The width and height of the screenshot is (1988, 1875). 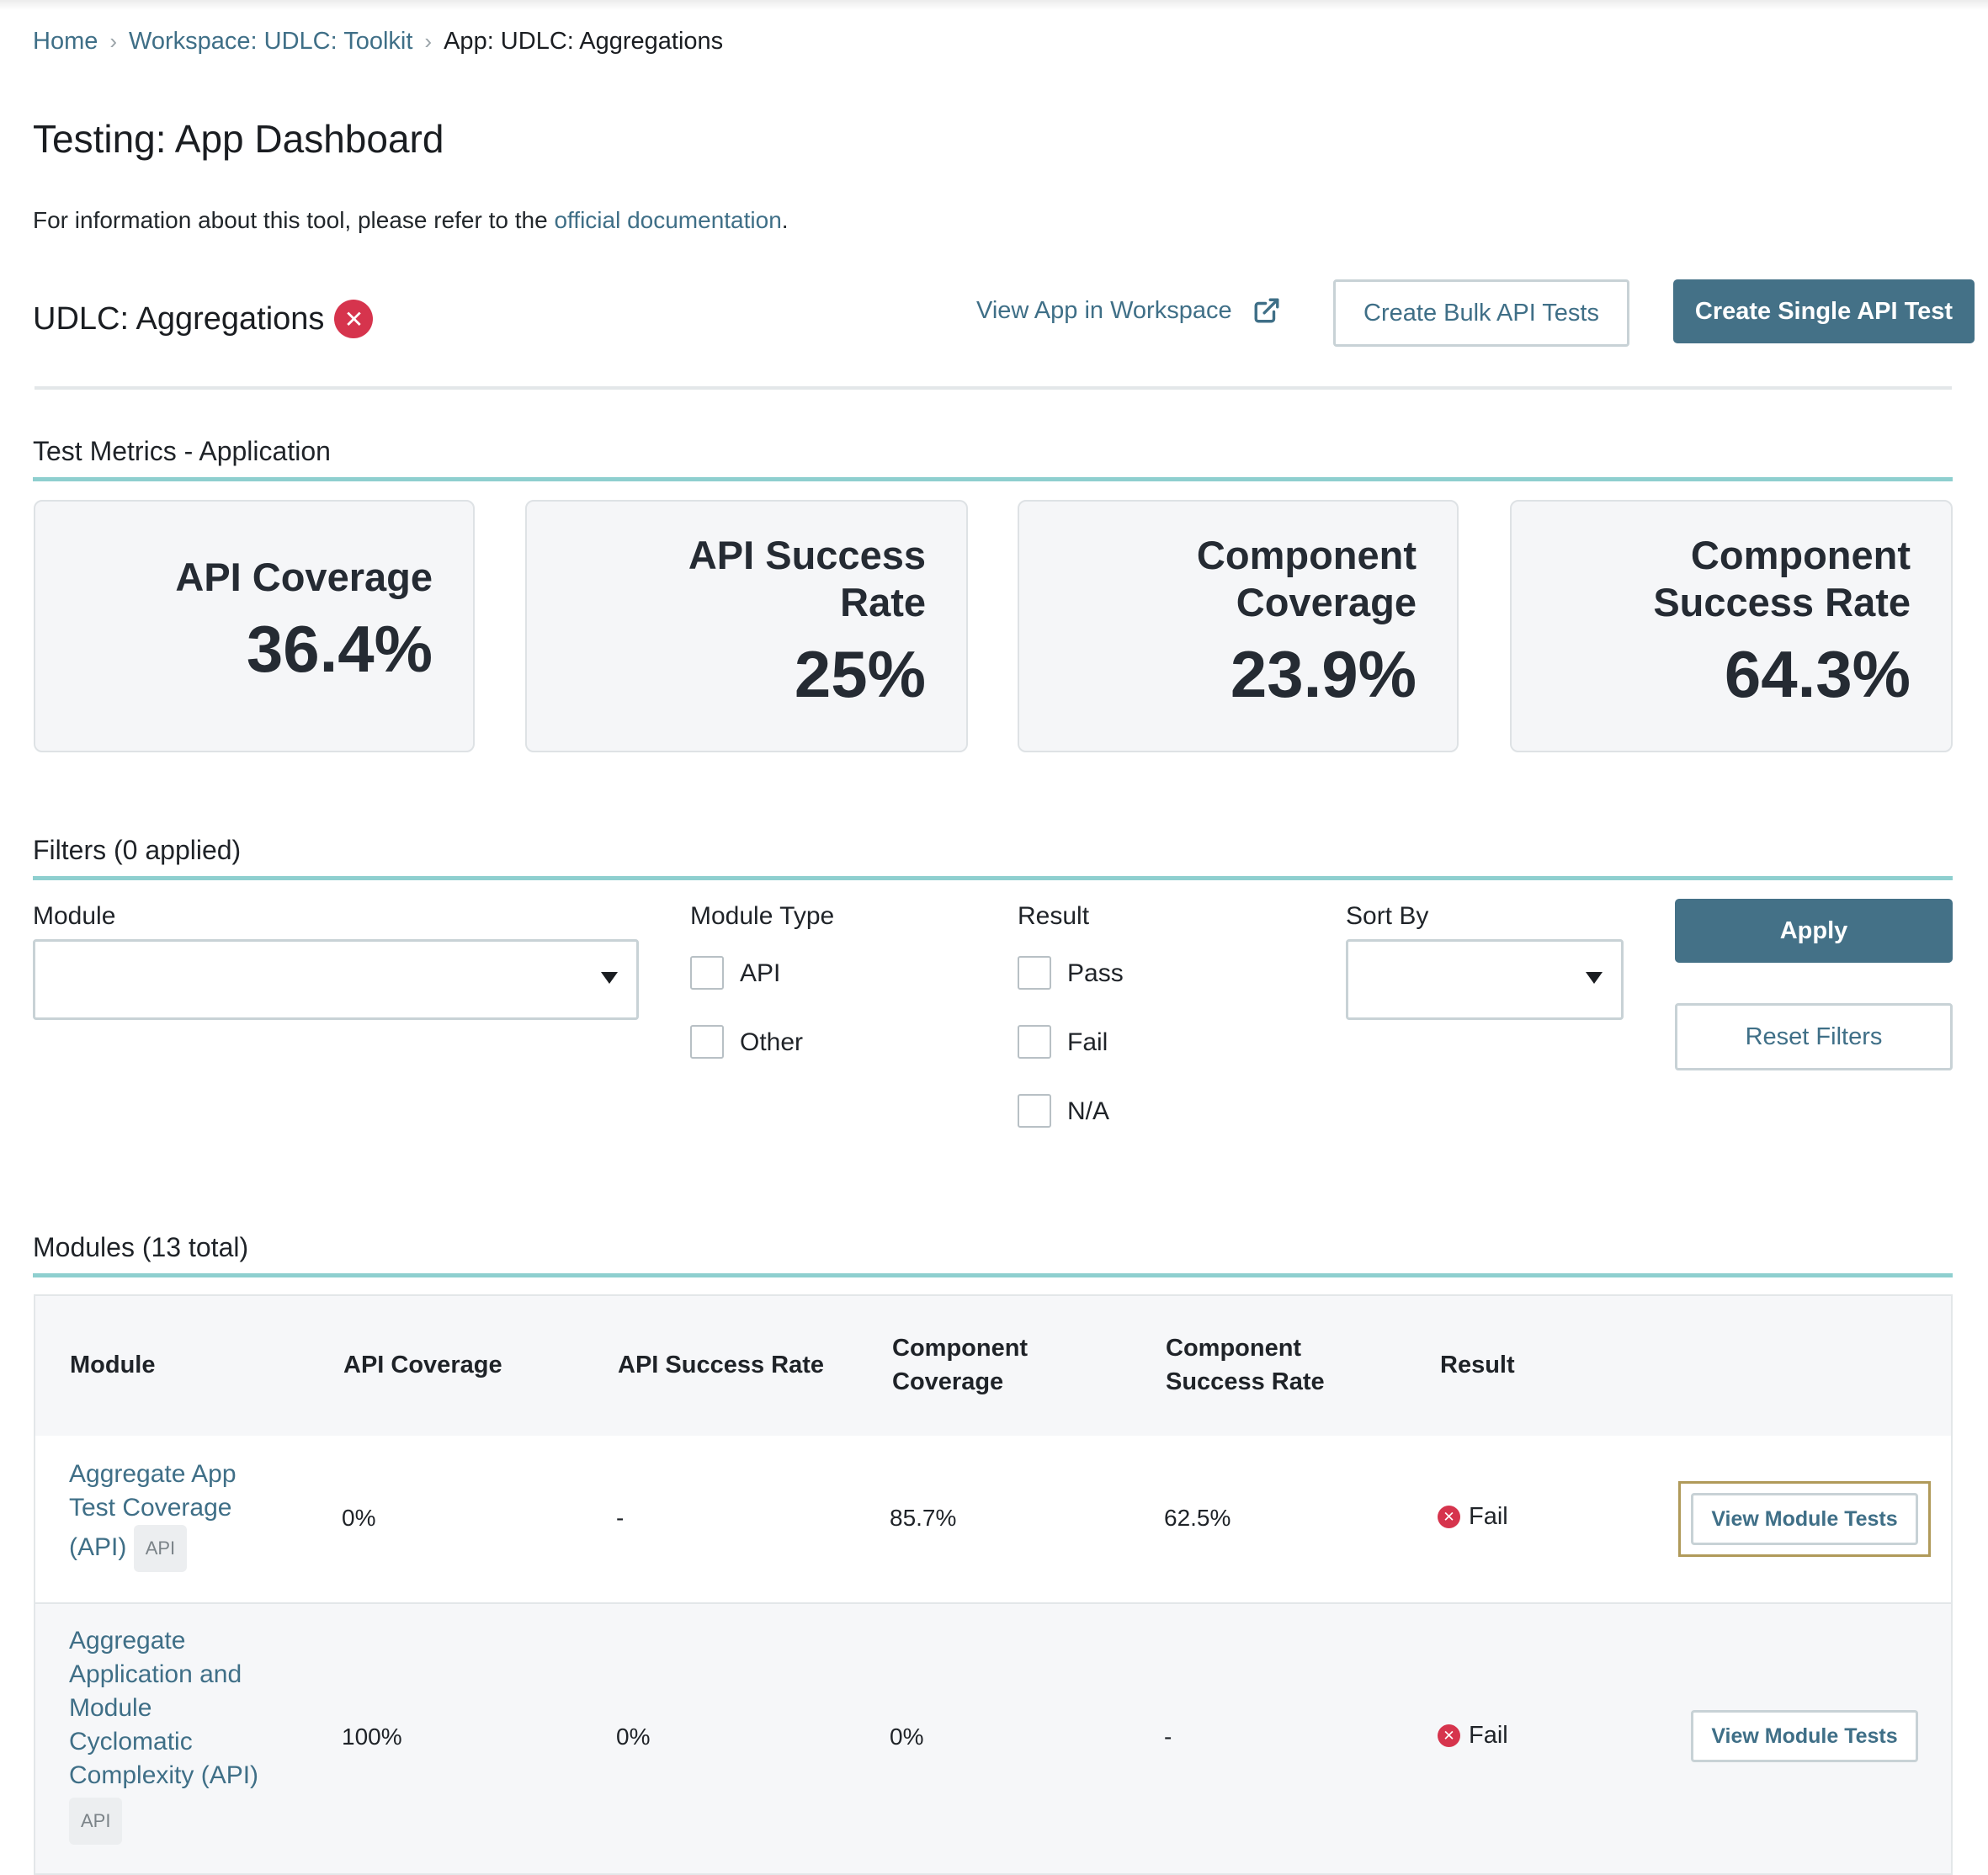 I want to click on sort-by-select, so click(x=1485, y=979).